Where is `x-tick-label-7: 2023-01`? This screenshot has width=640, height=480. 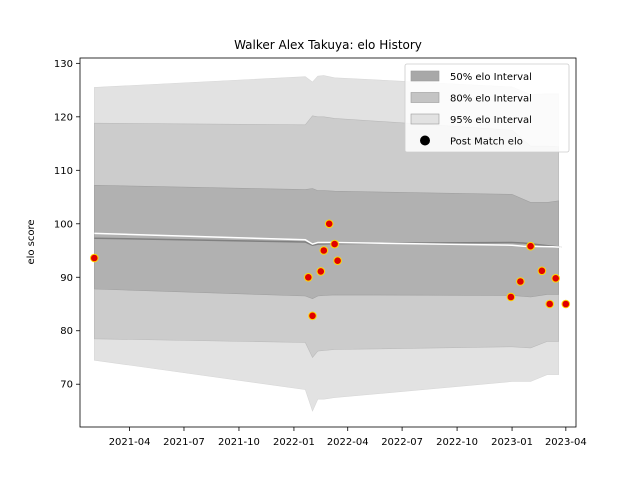
x-tick-label-7: 2023-01 is located at coordinates (512, 442).